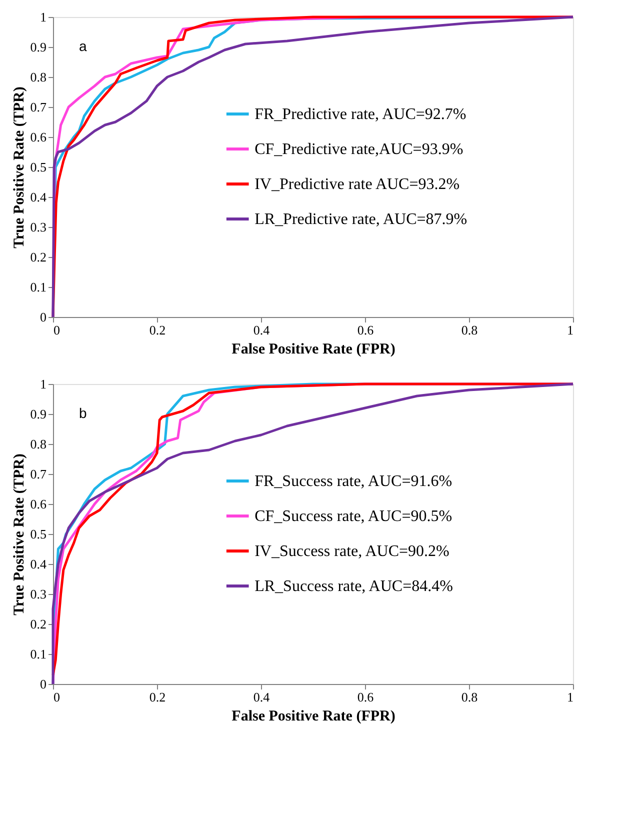 The height and width of the screenshot is (816, 624). What do you see at coordinates (83, 46) in the screenshot?
I see `annotation: a` at bounding box center [83, 46].